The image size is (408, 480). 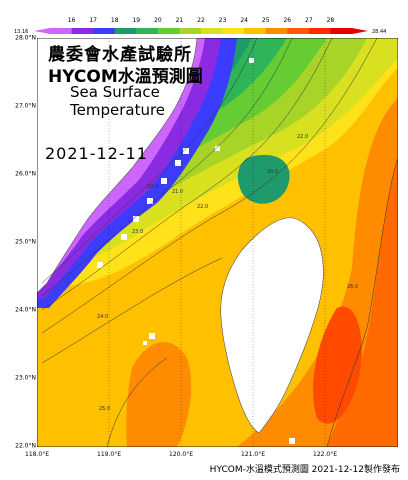 I want to click on lon-label: 120.0°E, so click(x=181, y=454).